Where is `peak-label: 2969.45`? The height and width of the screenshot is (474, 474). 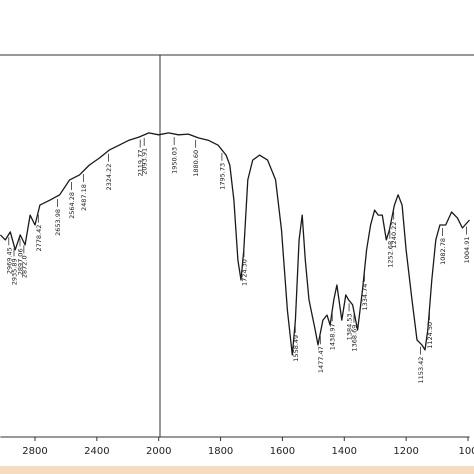 peak-label: 2969.45 is located at coordinates (9, 260).